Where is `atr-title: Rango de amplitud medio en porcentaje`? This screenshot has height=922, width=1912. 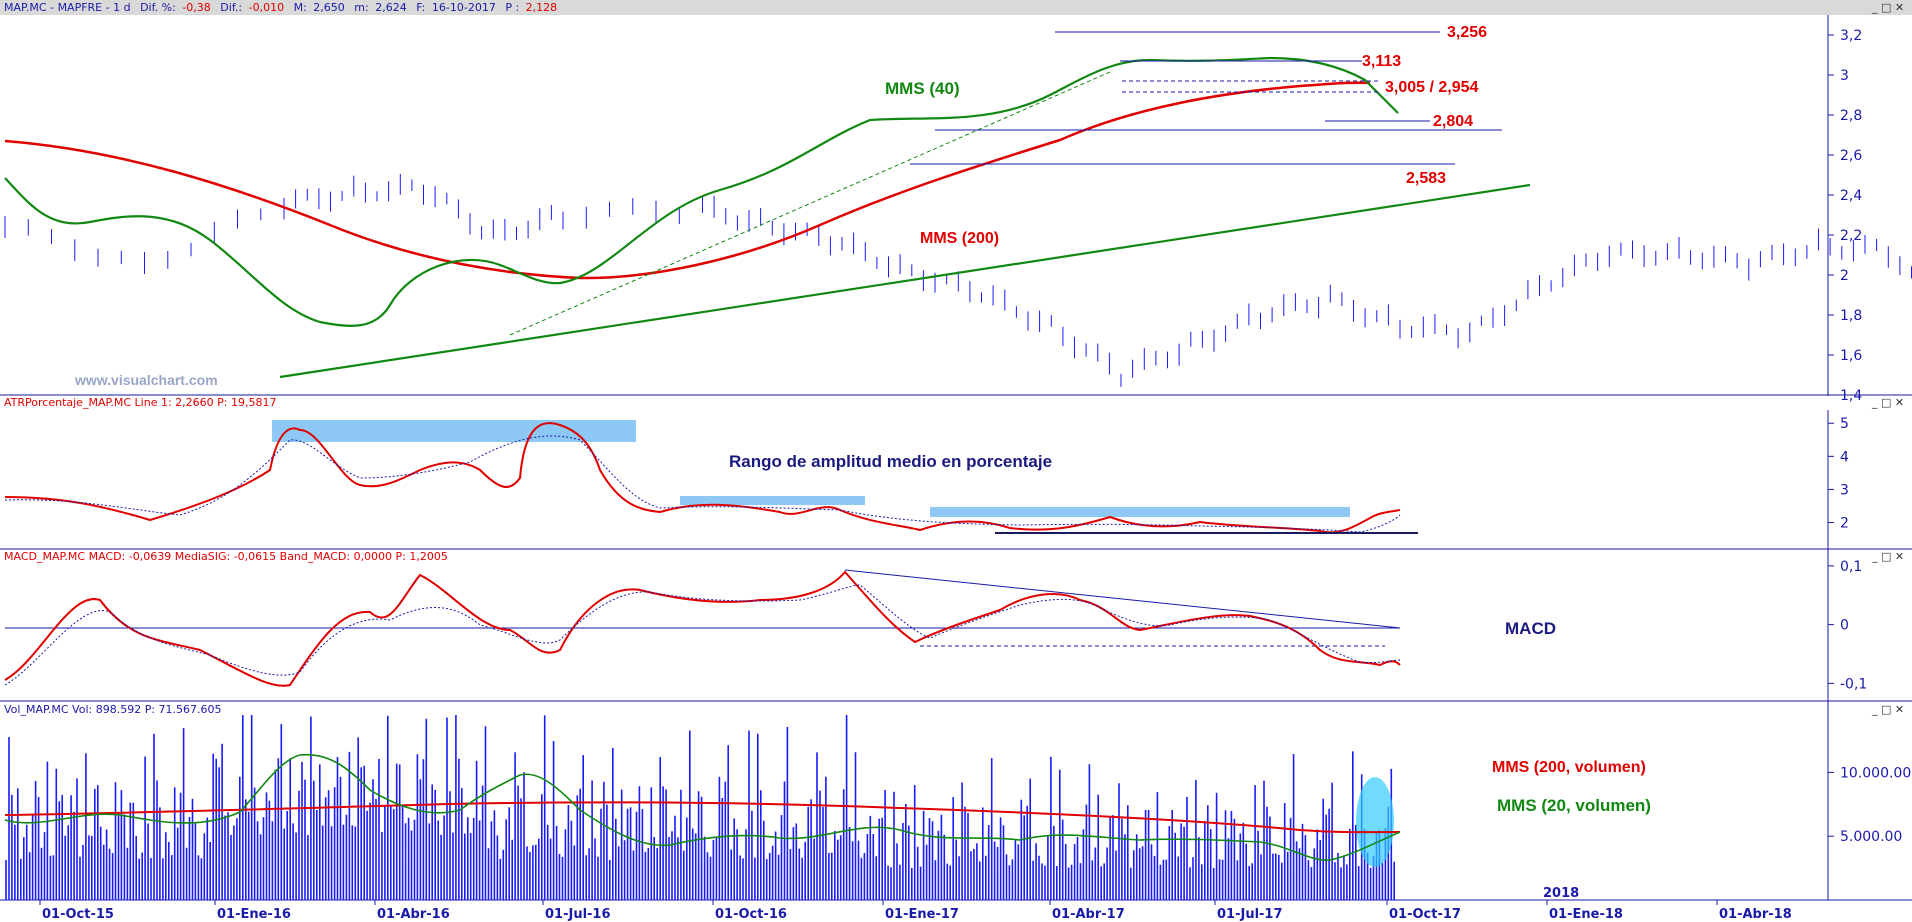 atr-title: Rango de amplitud medio en porcentaje is located at coordinates (890, 461).